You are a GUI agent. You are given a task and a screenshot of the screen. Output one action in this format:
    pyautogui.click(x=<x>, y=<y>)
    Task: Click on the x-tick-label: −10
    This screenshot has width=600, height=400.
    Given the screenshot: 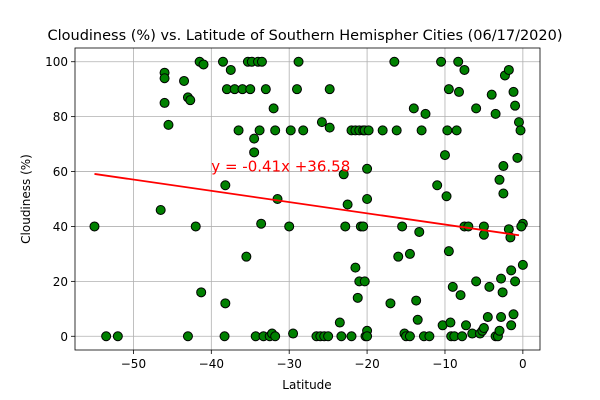 What is the action you would take?
    pyautogui.click(x=444, y=364)
    